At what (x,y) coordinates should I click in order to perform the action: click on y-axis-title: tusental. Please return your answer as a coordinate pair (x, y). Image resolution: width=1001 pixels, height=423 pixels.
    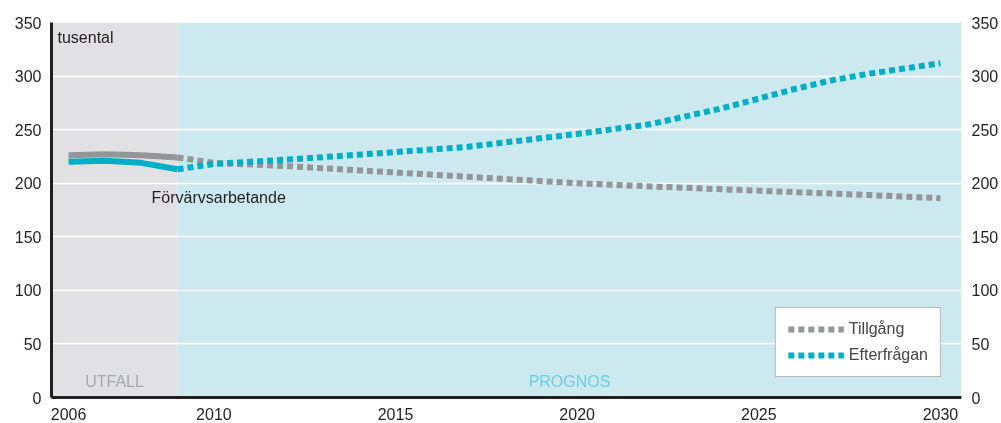
    Looking at the image, I should click on (85, 37).